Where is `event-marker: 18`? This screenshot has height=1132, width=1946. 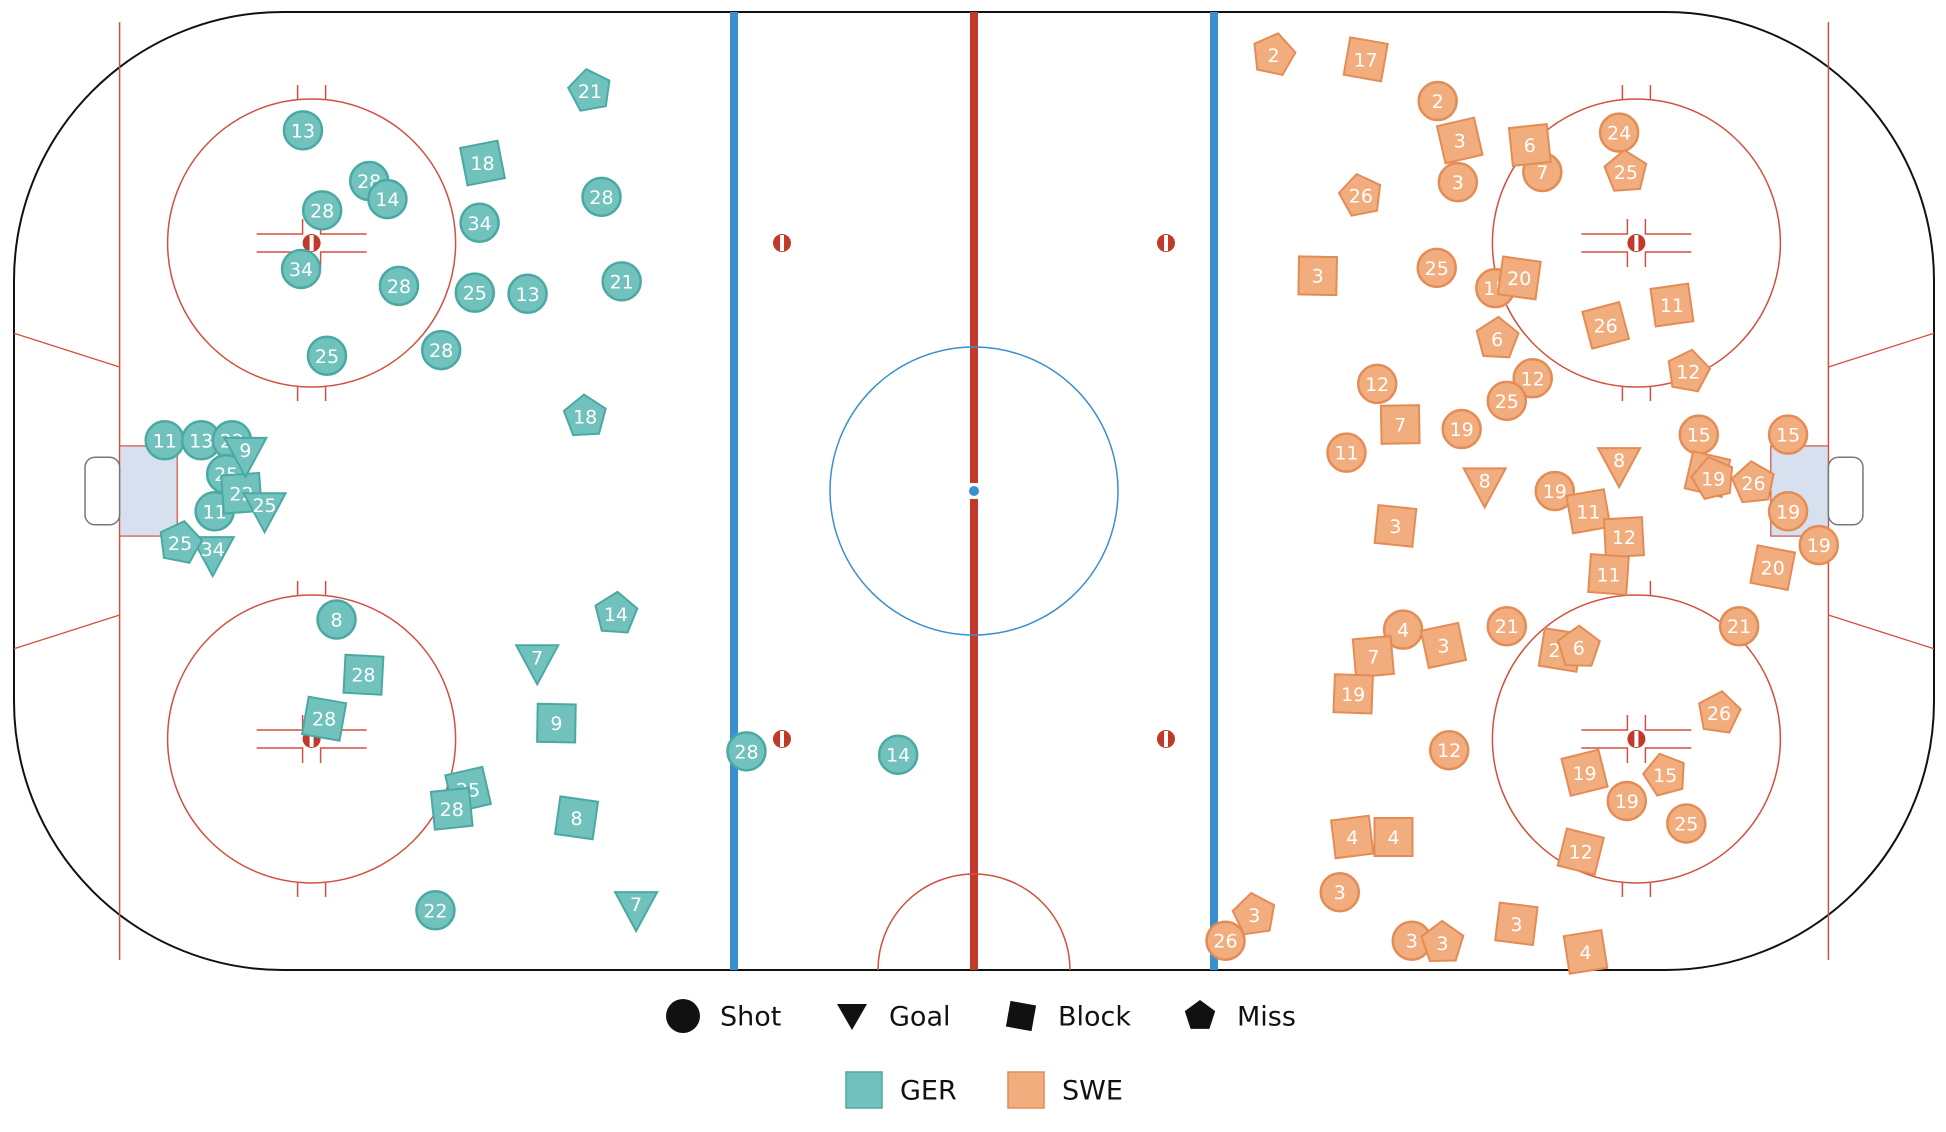
event-marker: 18 is located at coordinates (482, 163).